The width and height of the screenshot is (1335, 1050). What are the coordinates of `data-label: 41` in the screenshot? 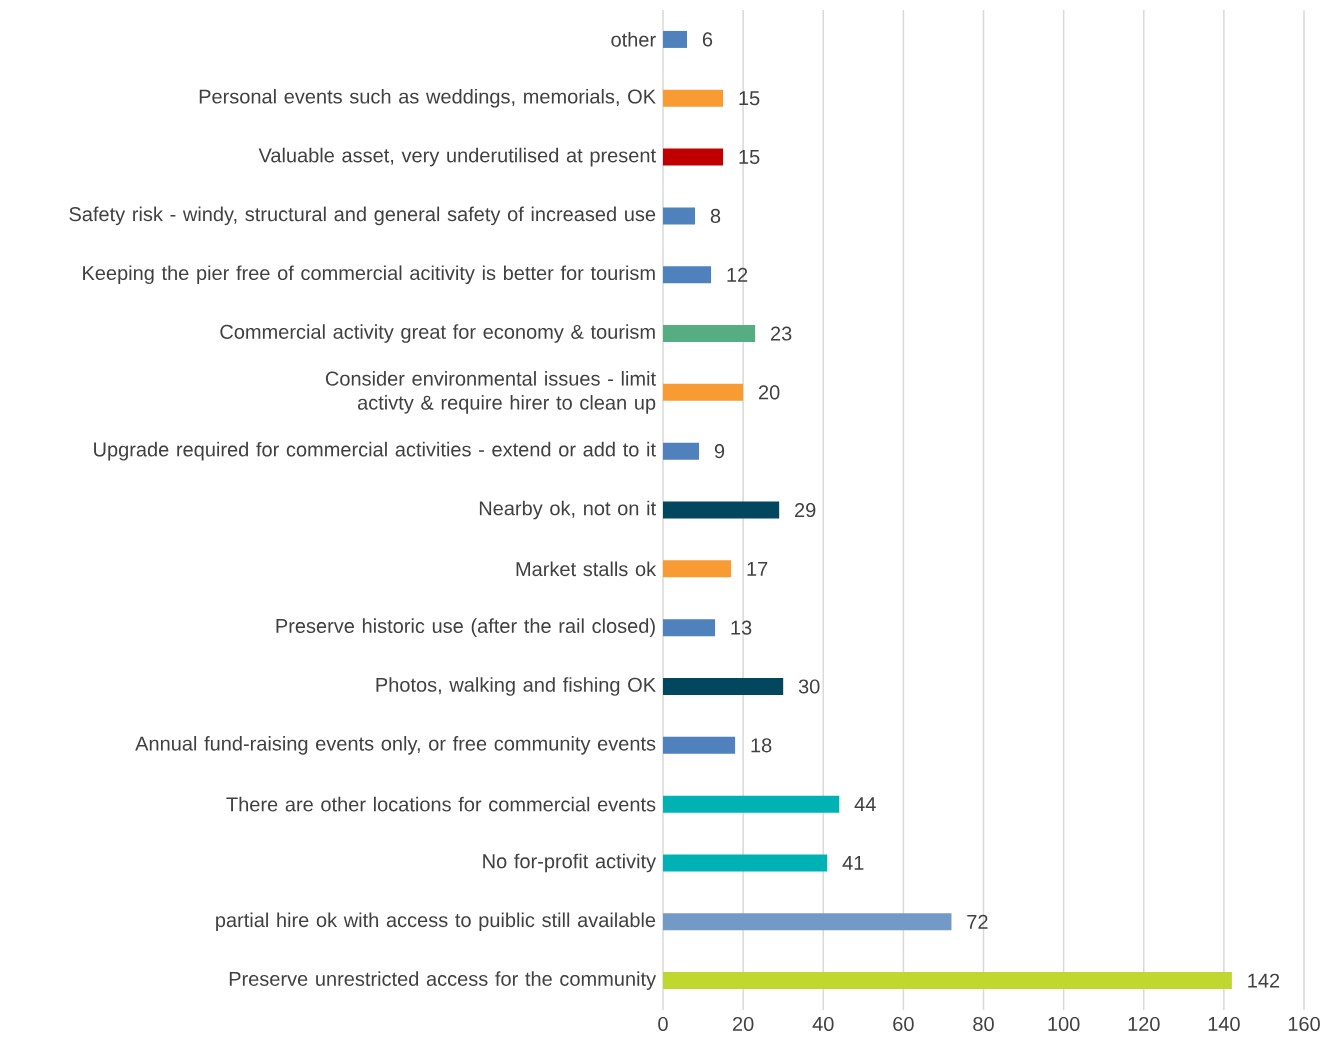 It's located at (853, 863).